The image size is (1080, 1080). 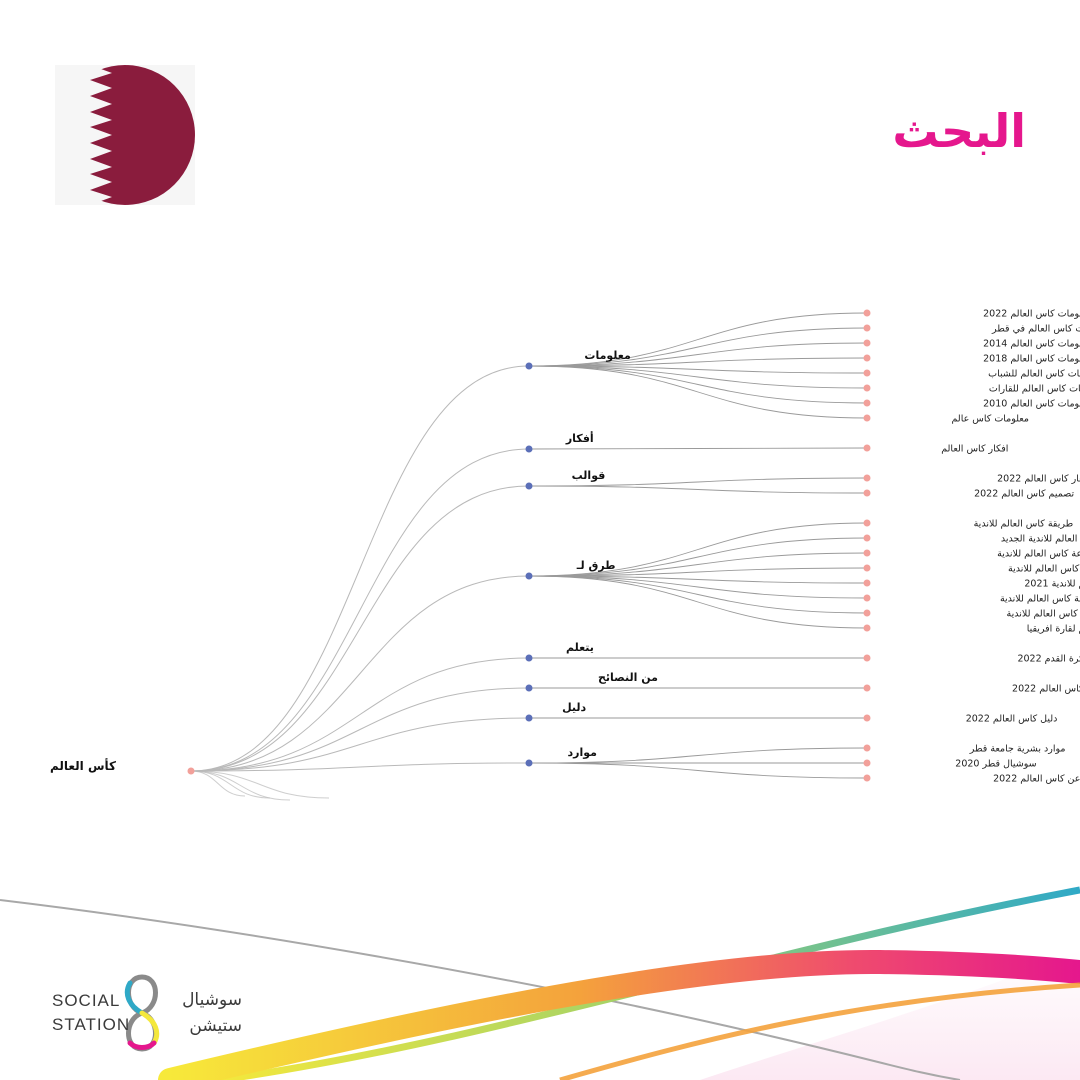 What do you see at coordinates (1046, 689) in the screenshot?
I see `leaf-label: من مصمم شعار كاس العالم 2022` at bounding box center [1046, 689].